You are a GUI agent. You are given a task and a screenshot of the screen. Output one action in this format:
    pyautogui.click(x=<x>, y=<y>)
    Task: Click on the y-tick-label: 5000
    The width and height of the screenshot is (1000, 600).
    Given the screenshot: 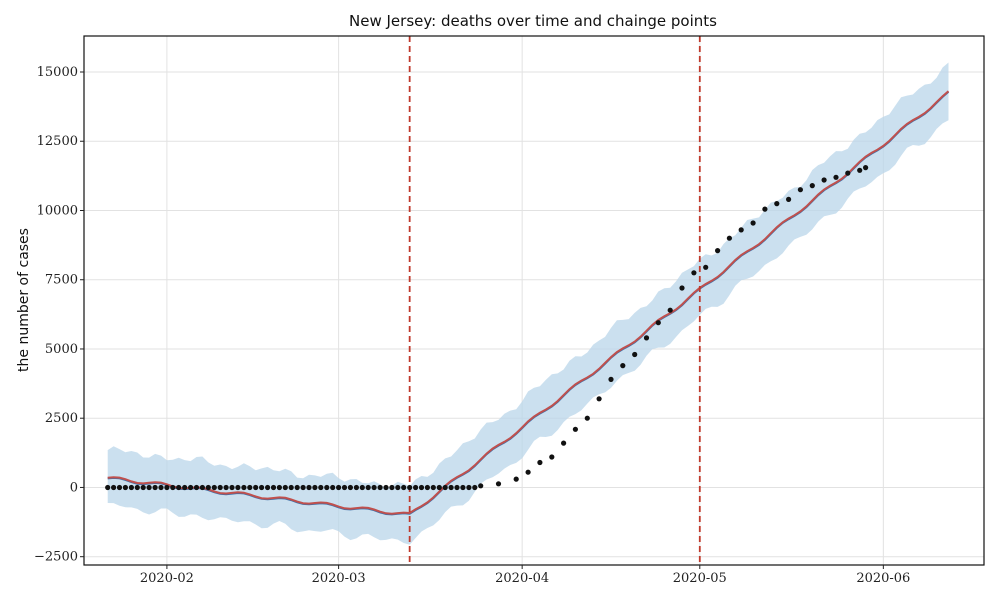 What is the action you would take?
    pyautogui.click(x=61, y=349)
    